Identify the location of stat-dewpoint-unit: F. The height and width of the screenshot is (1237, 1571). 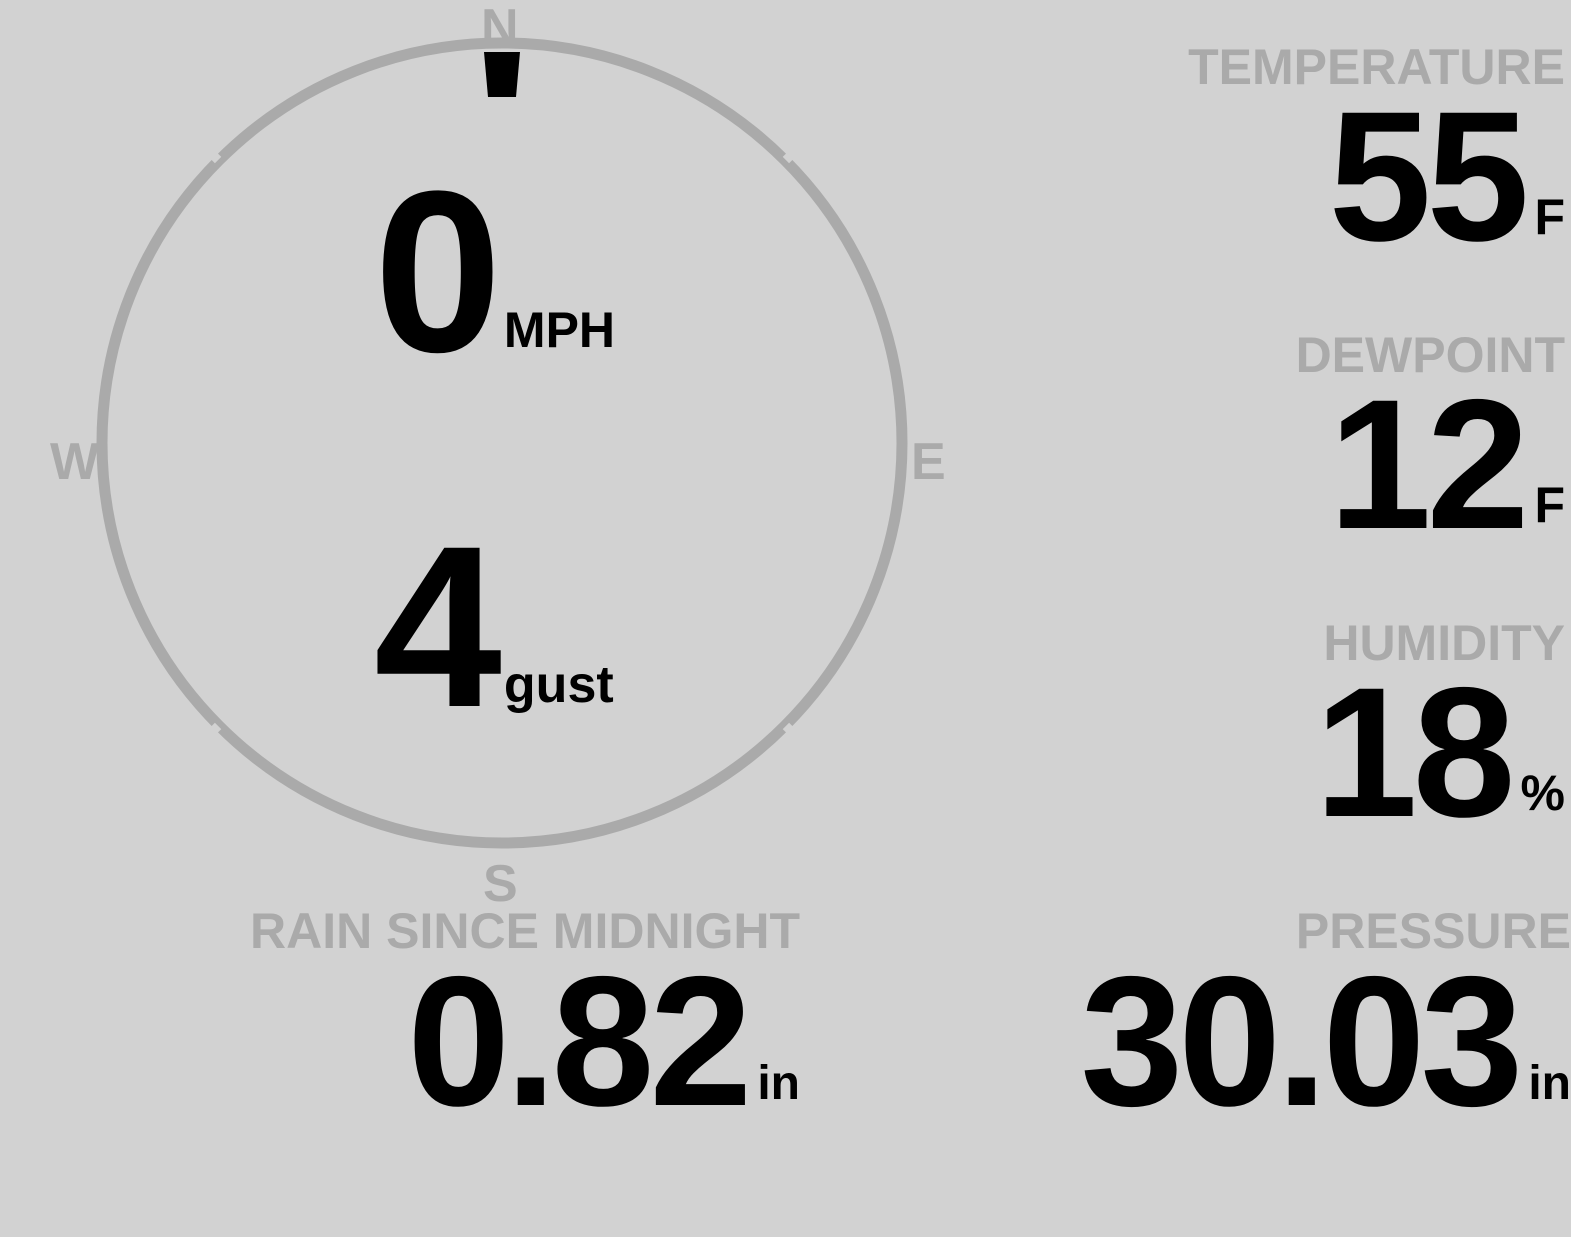
(1549, 505).